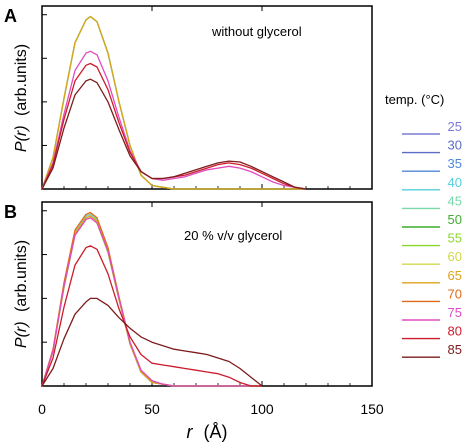 This screenshot has width=474, height=444. Describe the element at coordinates (455, 200) in the screenshot. I see `legend-label-45: 45` at that location.